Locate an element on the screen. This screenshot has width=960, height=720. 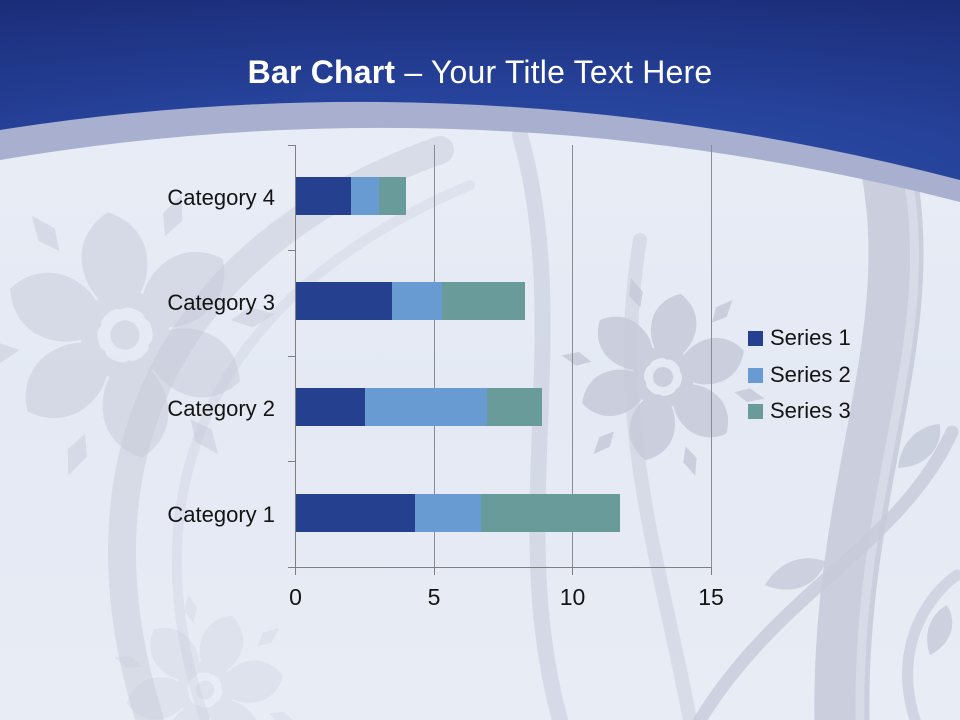
swoosh-highlight is located at coordinates (887, 425).